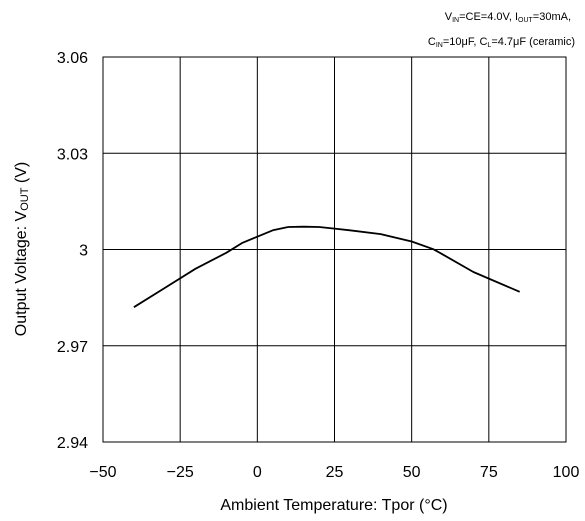  Describe the element at coordinates (412, 472) in the screenshot. I see `x-tick-label: 50` at that location.